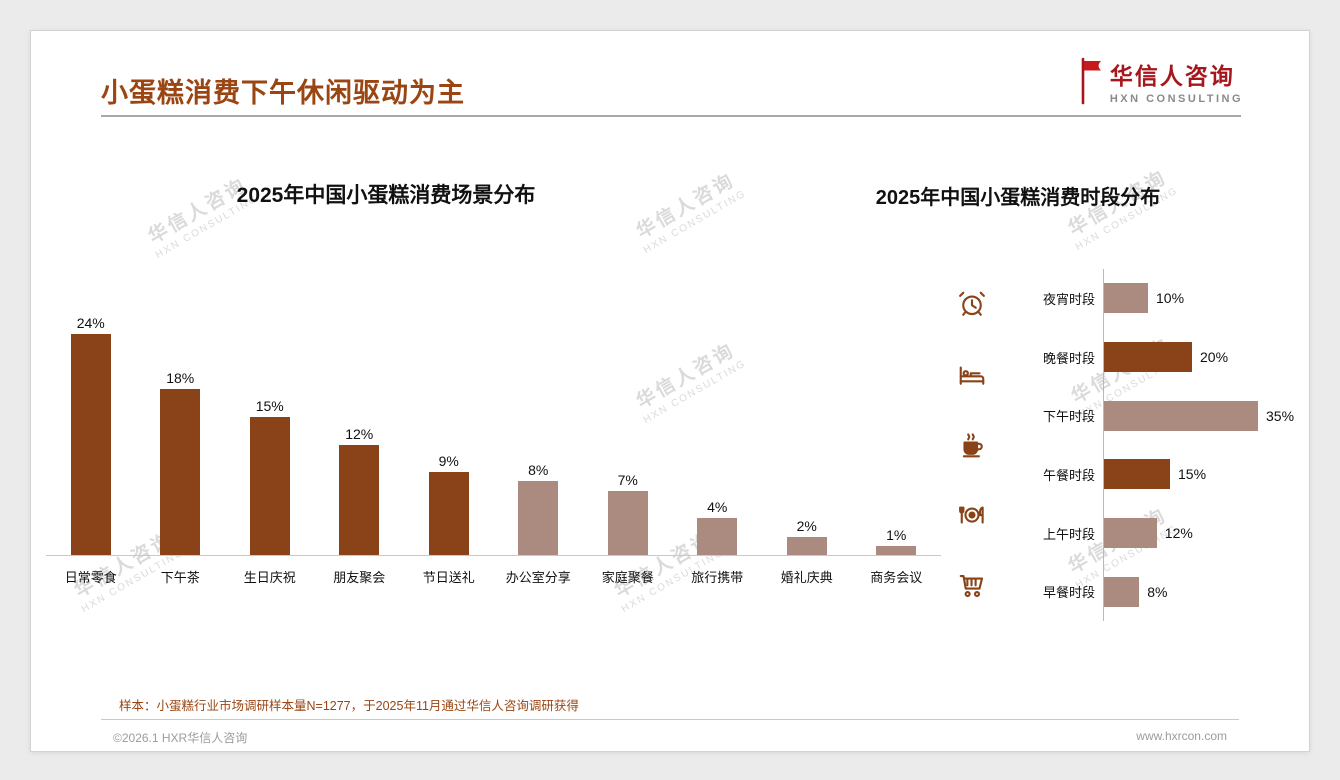  I want to click on bar-category-label: 婚礼庆典, so click(806, 577).